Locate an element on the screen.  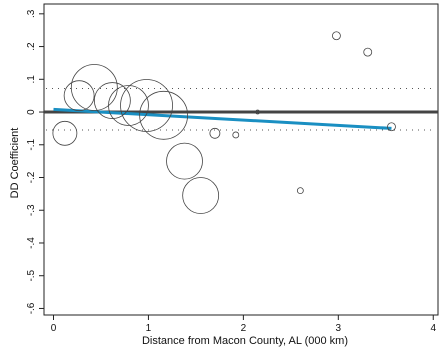
y-tick-label-1: .2 is located at coordinates (31, 46).